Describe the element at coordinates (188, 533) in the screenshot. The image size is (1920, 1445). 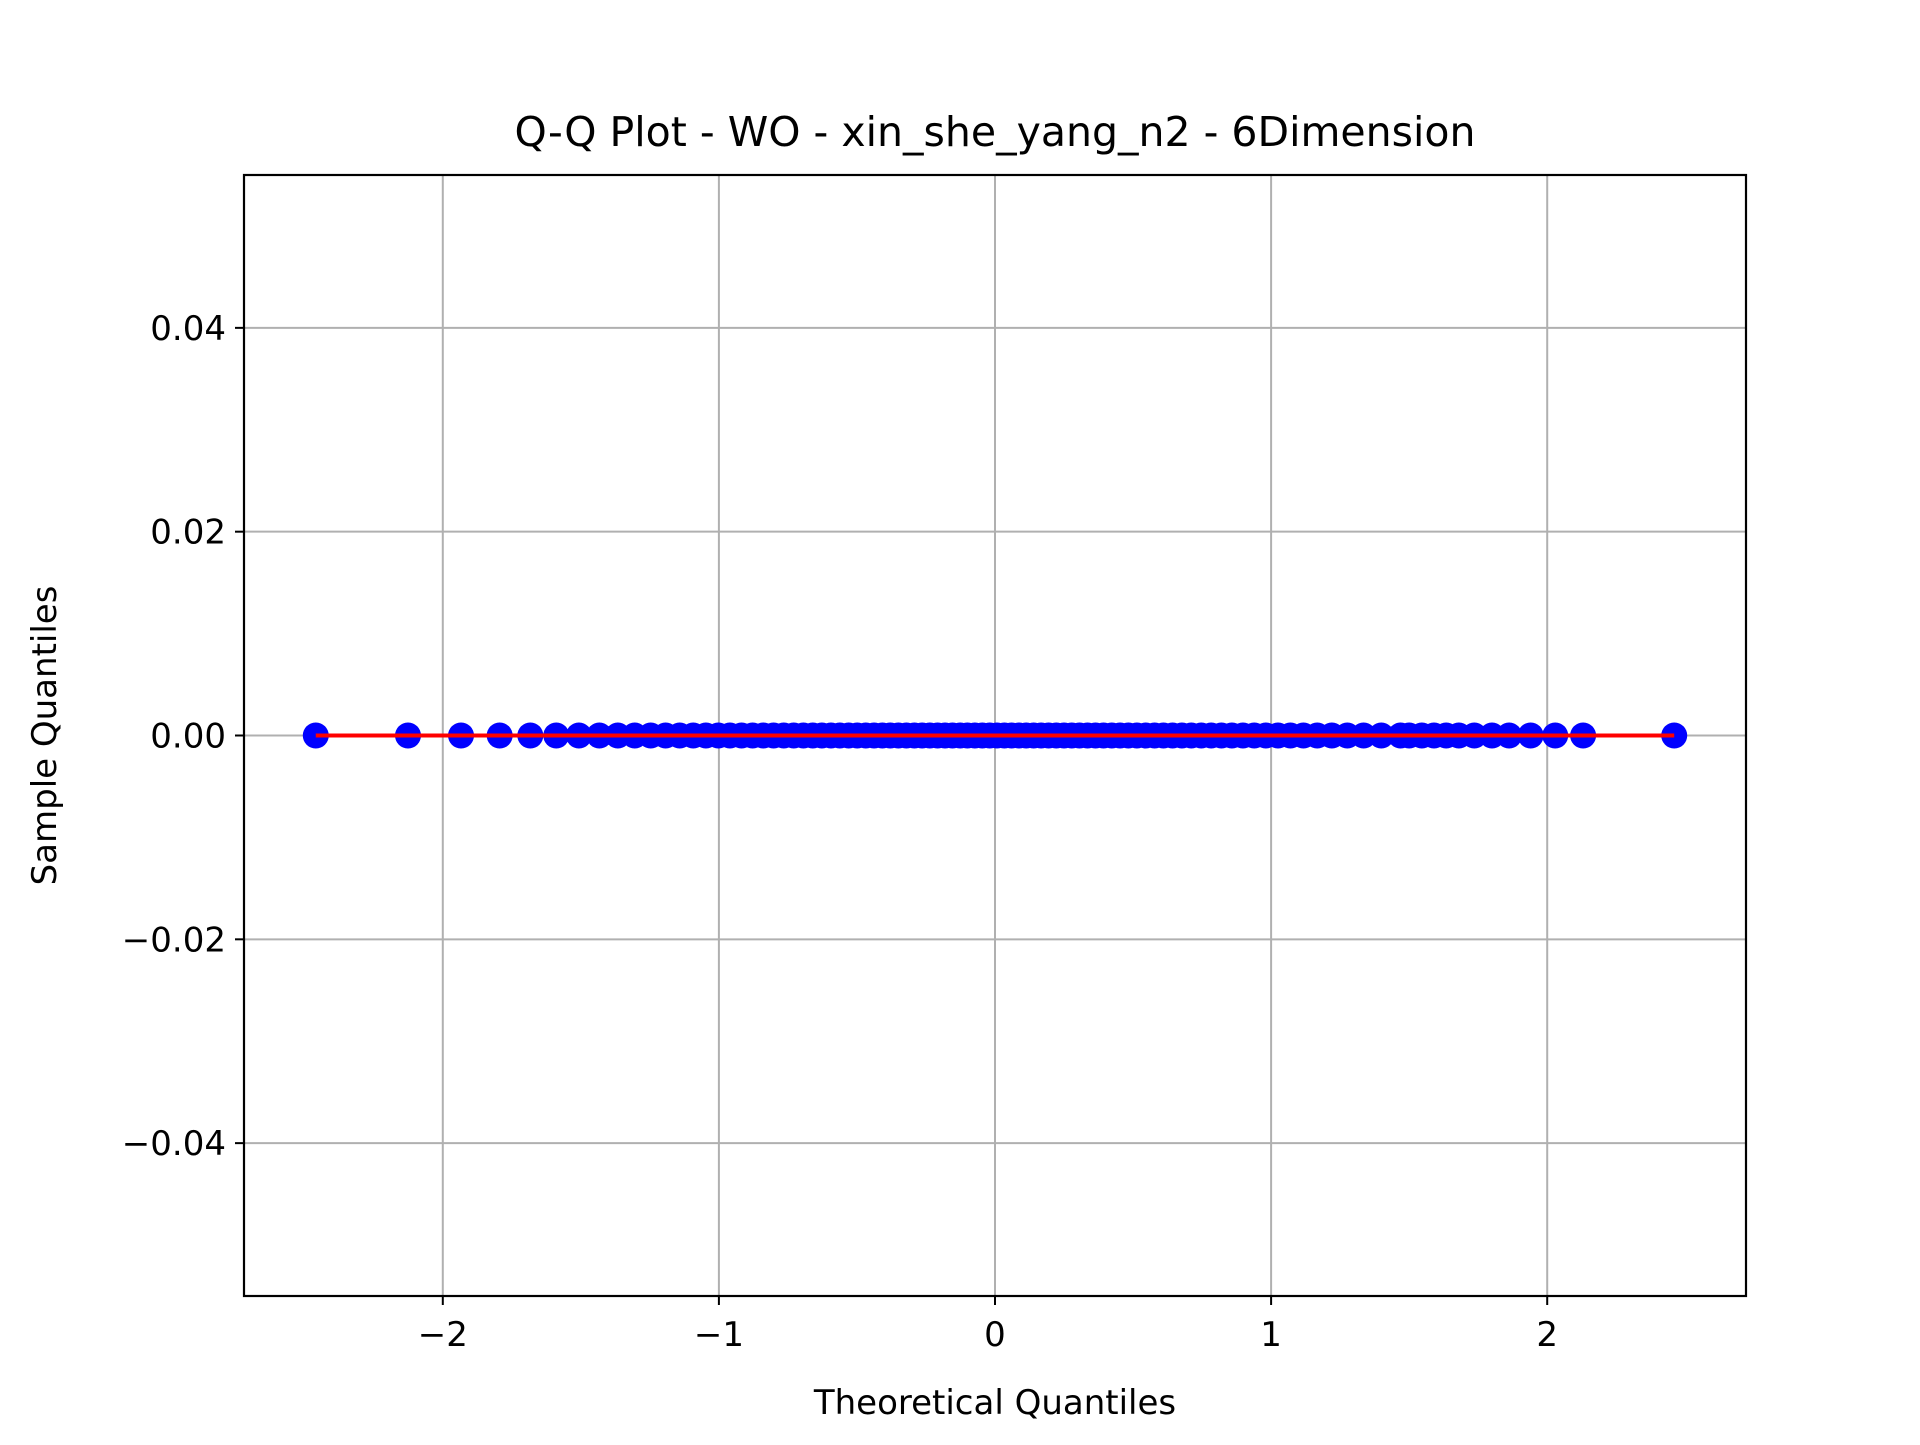
I see `y-tick-label: 0.02` at that location.